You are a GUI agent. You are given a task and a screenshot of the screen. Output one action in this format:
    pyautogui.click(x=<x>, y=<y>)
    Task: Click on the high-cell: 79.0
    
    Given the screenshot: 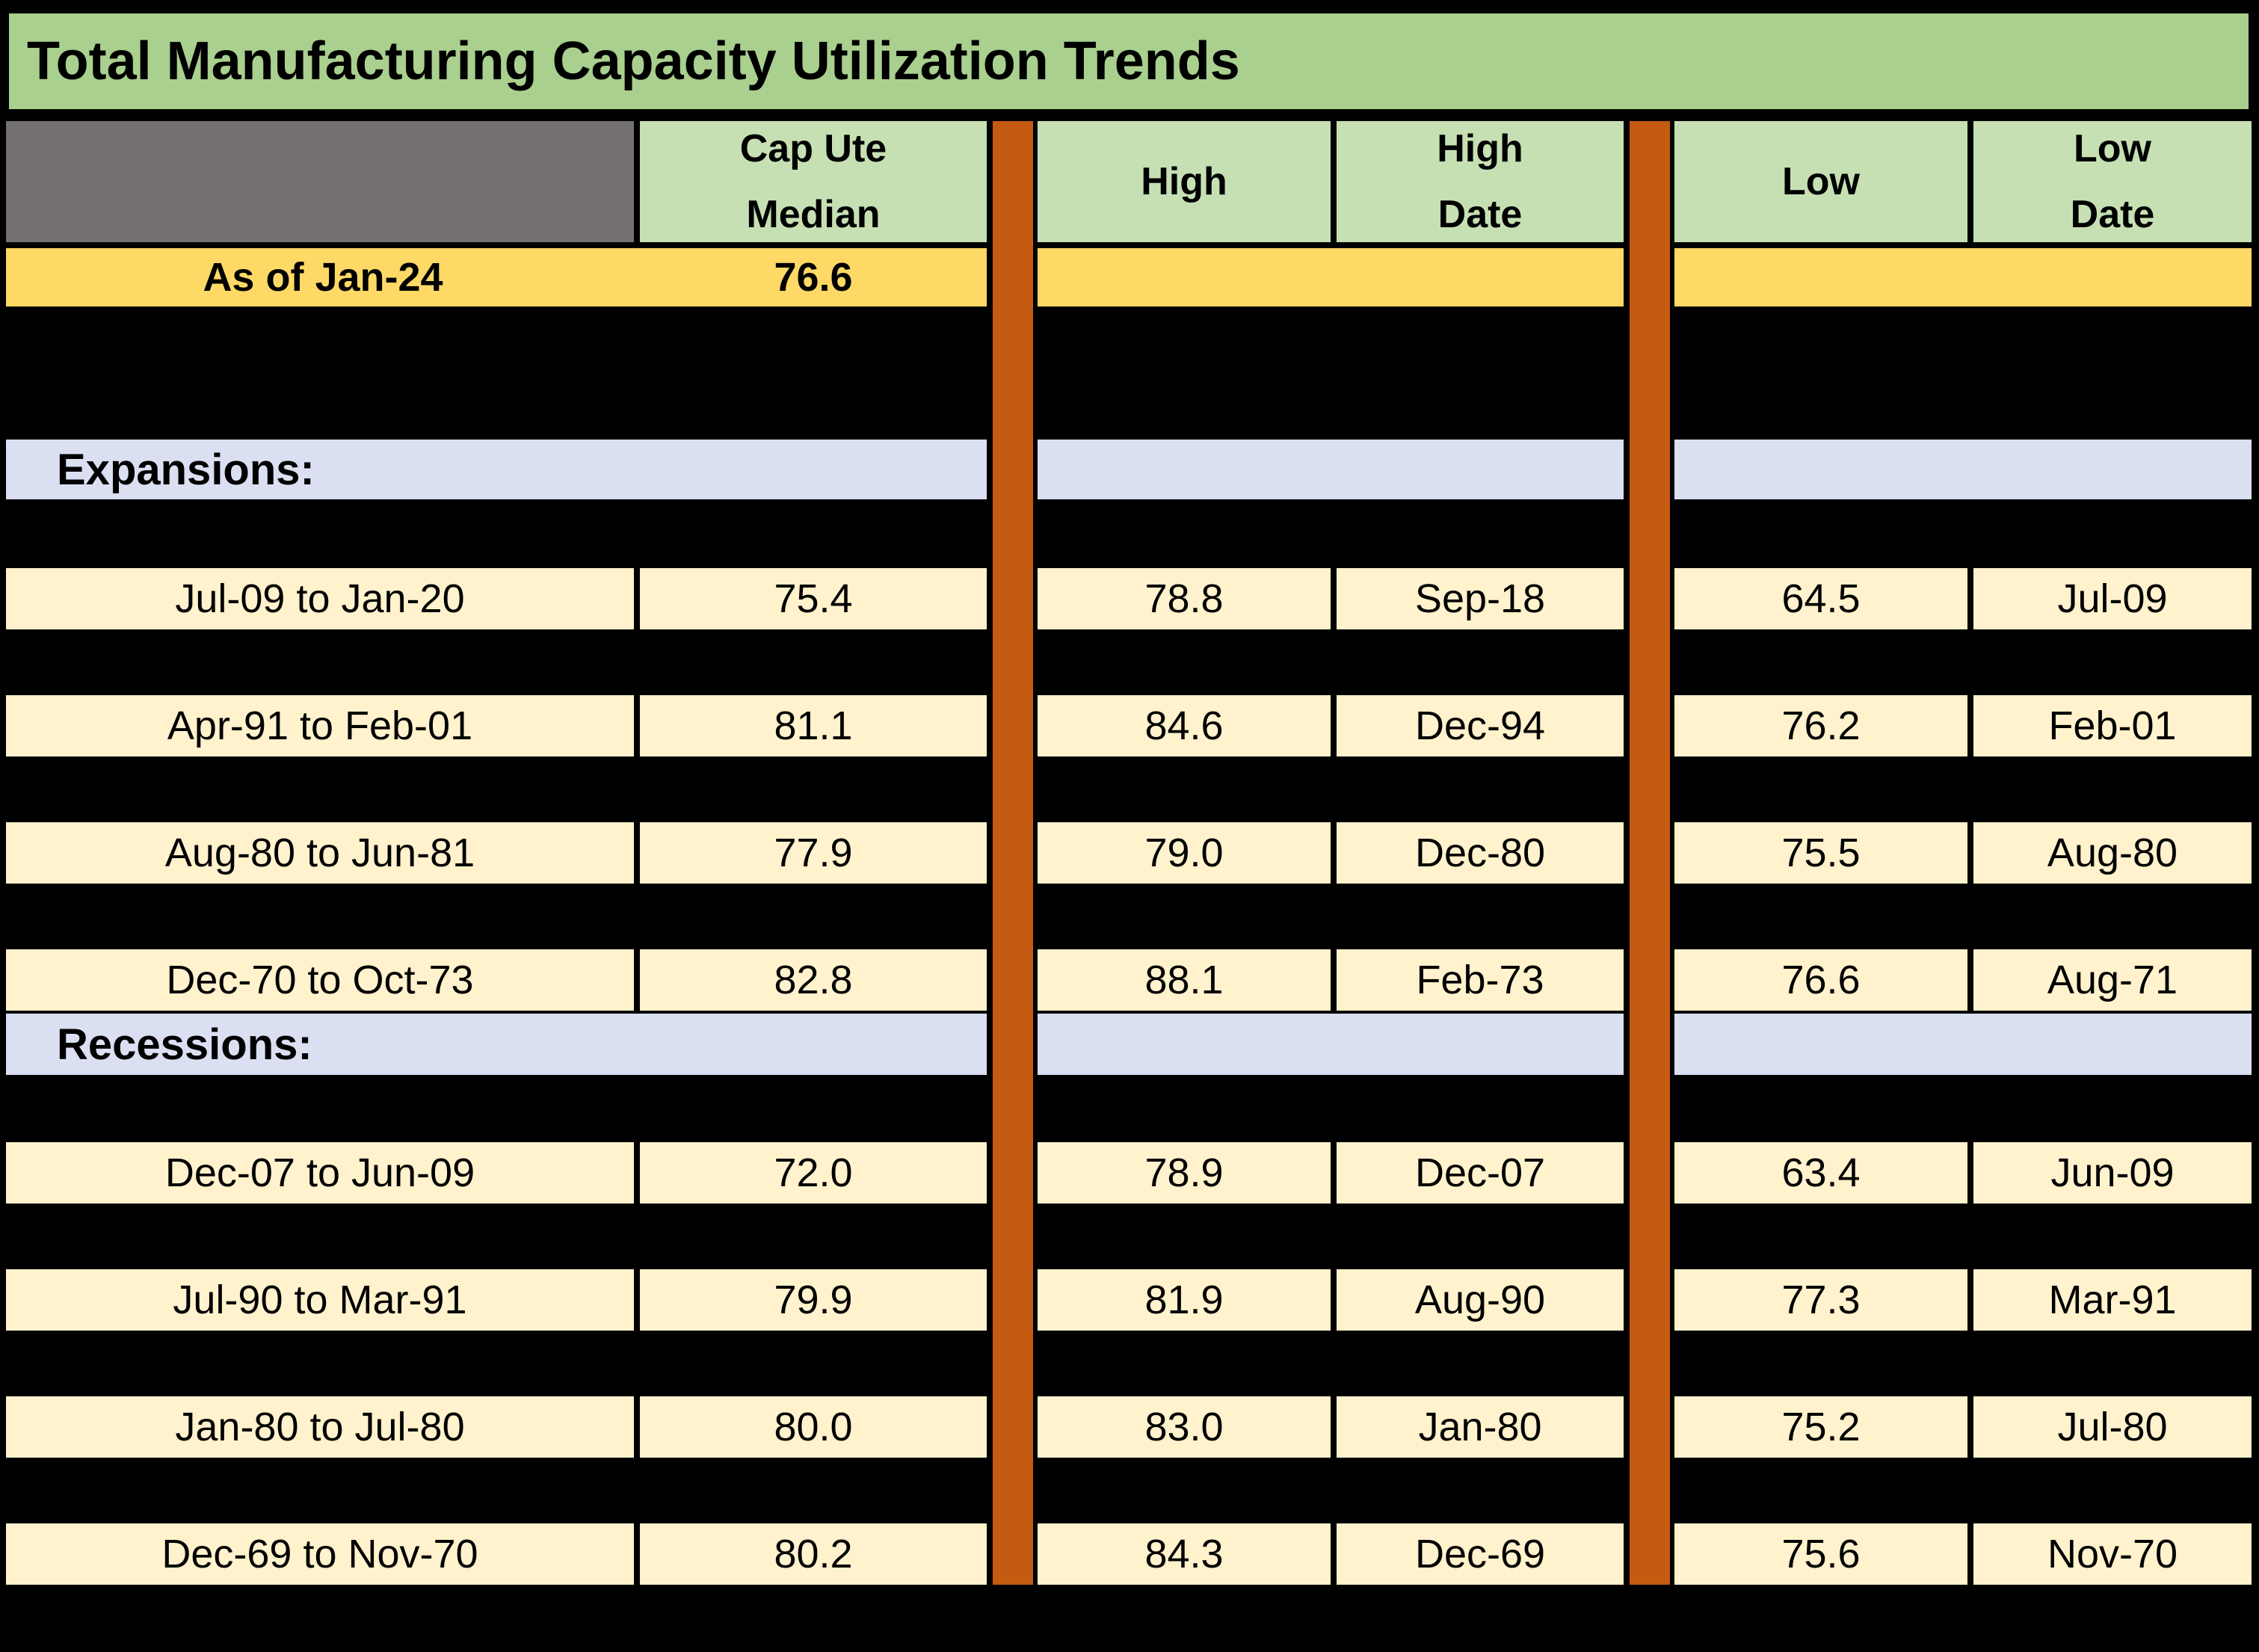 What is the action you would take?
    pyautogui.click(x=1184, y=853)
    